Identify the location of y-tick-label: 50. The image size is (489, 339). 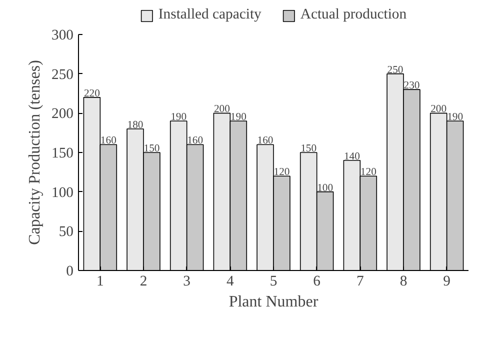
(66, 232).